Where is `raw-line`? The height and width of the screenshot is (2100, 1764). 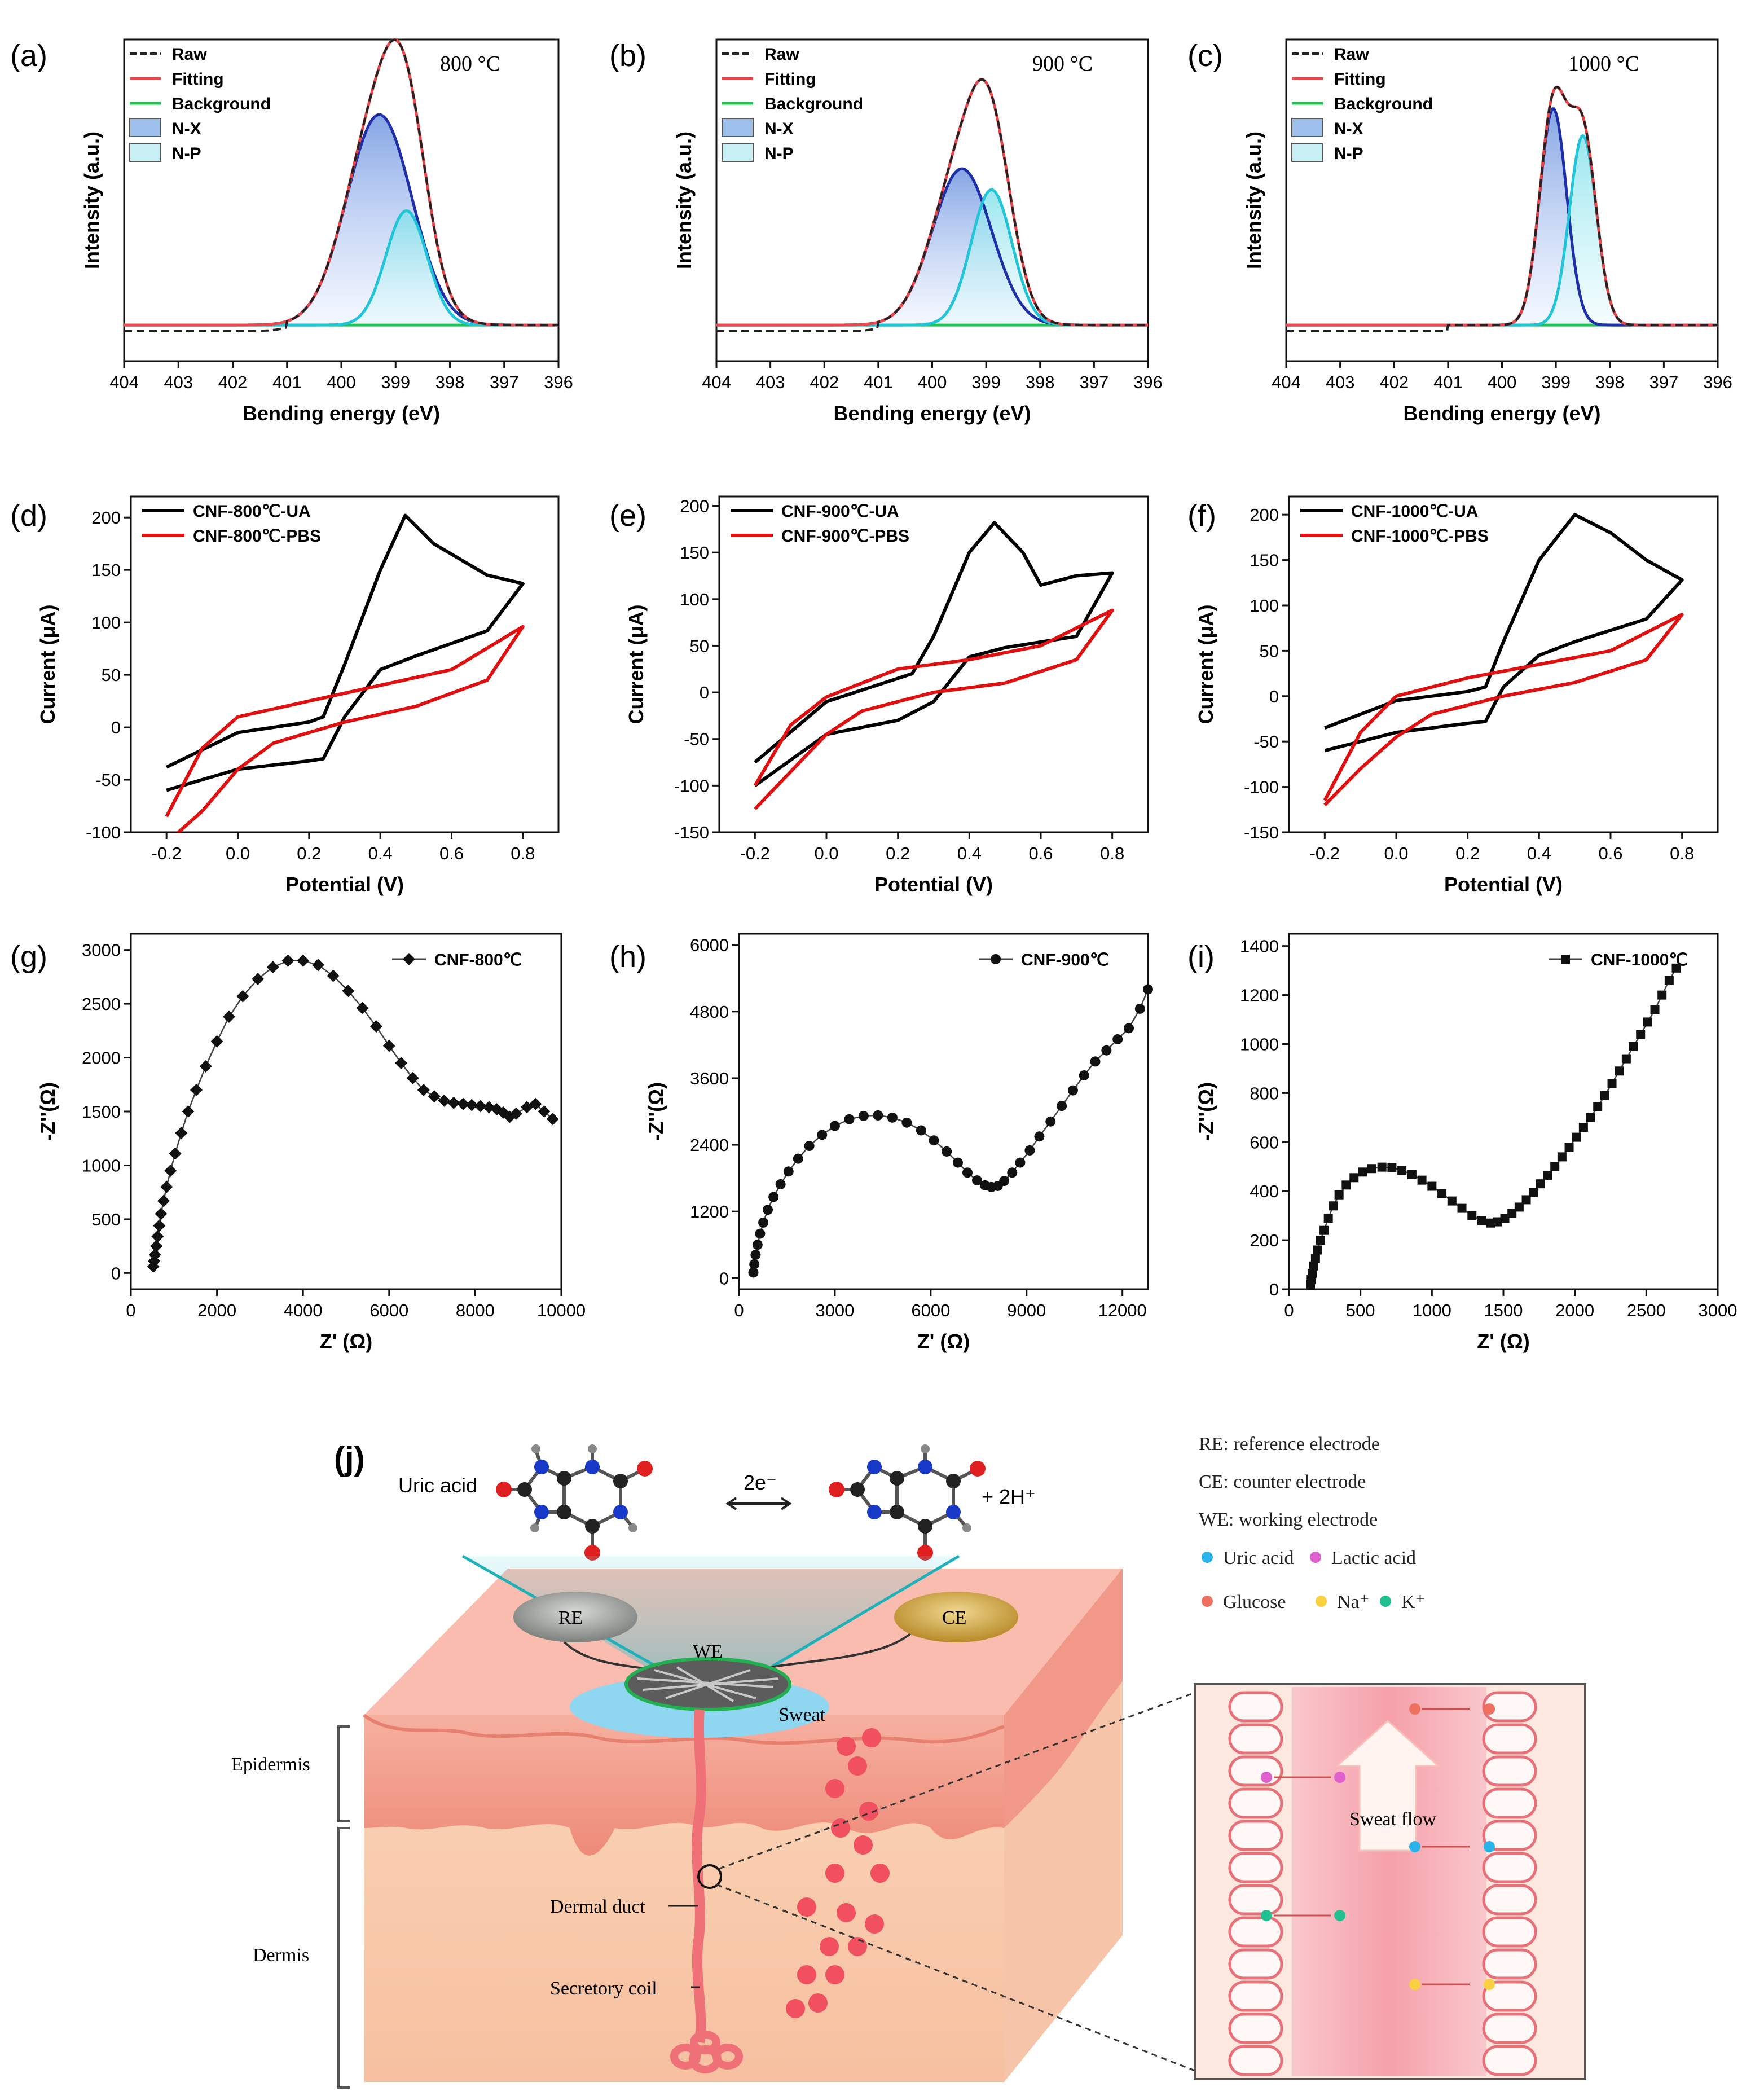 raw-line is located at coordinates (341, 185).